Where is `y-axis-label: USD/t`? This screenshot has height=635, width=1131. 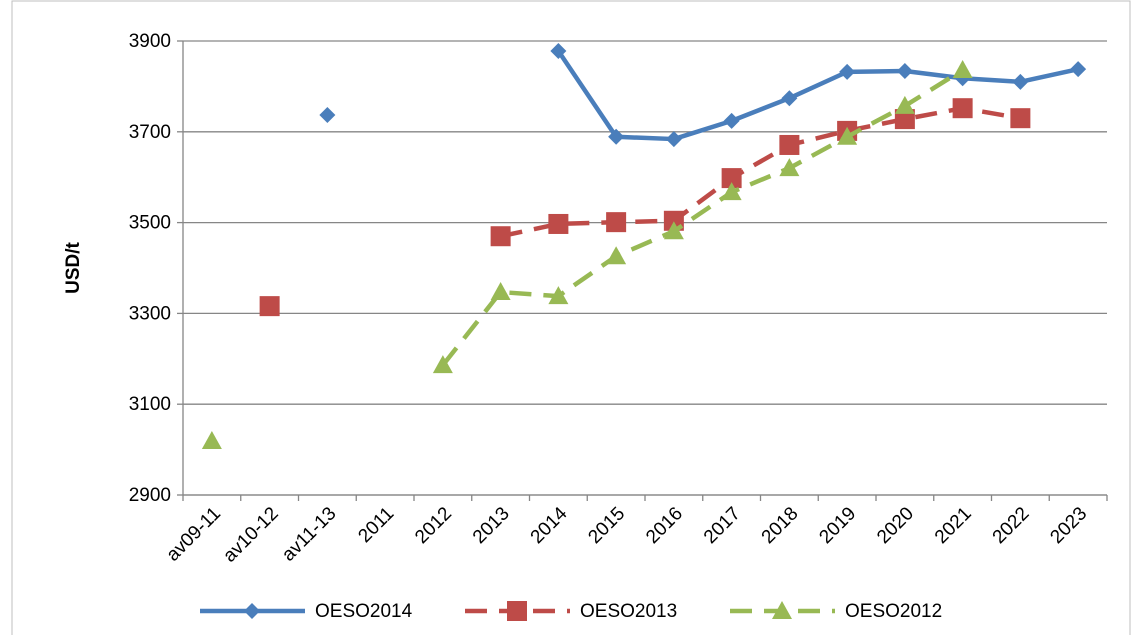 y-axis-label: USD/t is located at coordinates (73, 267).